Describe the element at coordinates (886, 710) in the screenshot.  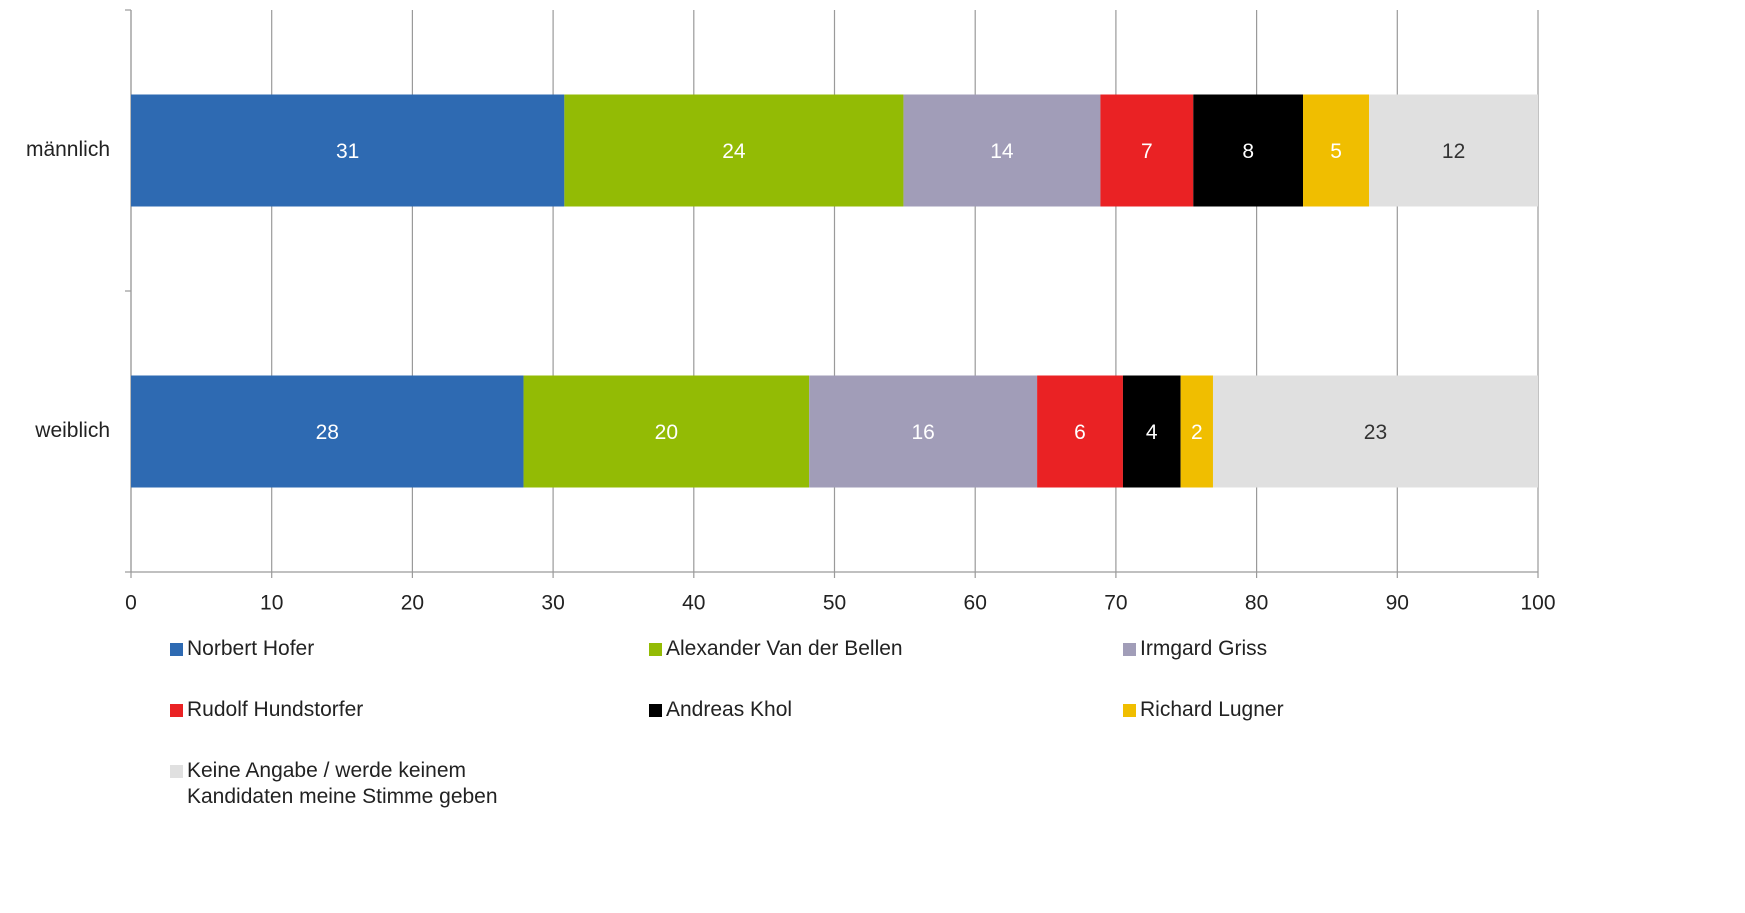
I see `legend-item: Andreas Khol` at that location.